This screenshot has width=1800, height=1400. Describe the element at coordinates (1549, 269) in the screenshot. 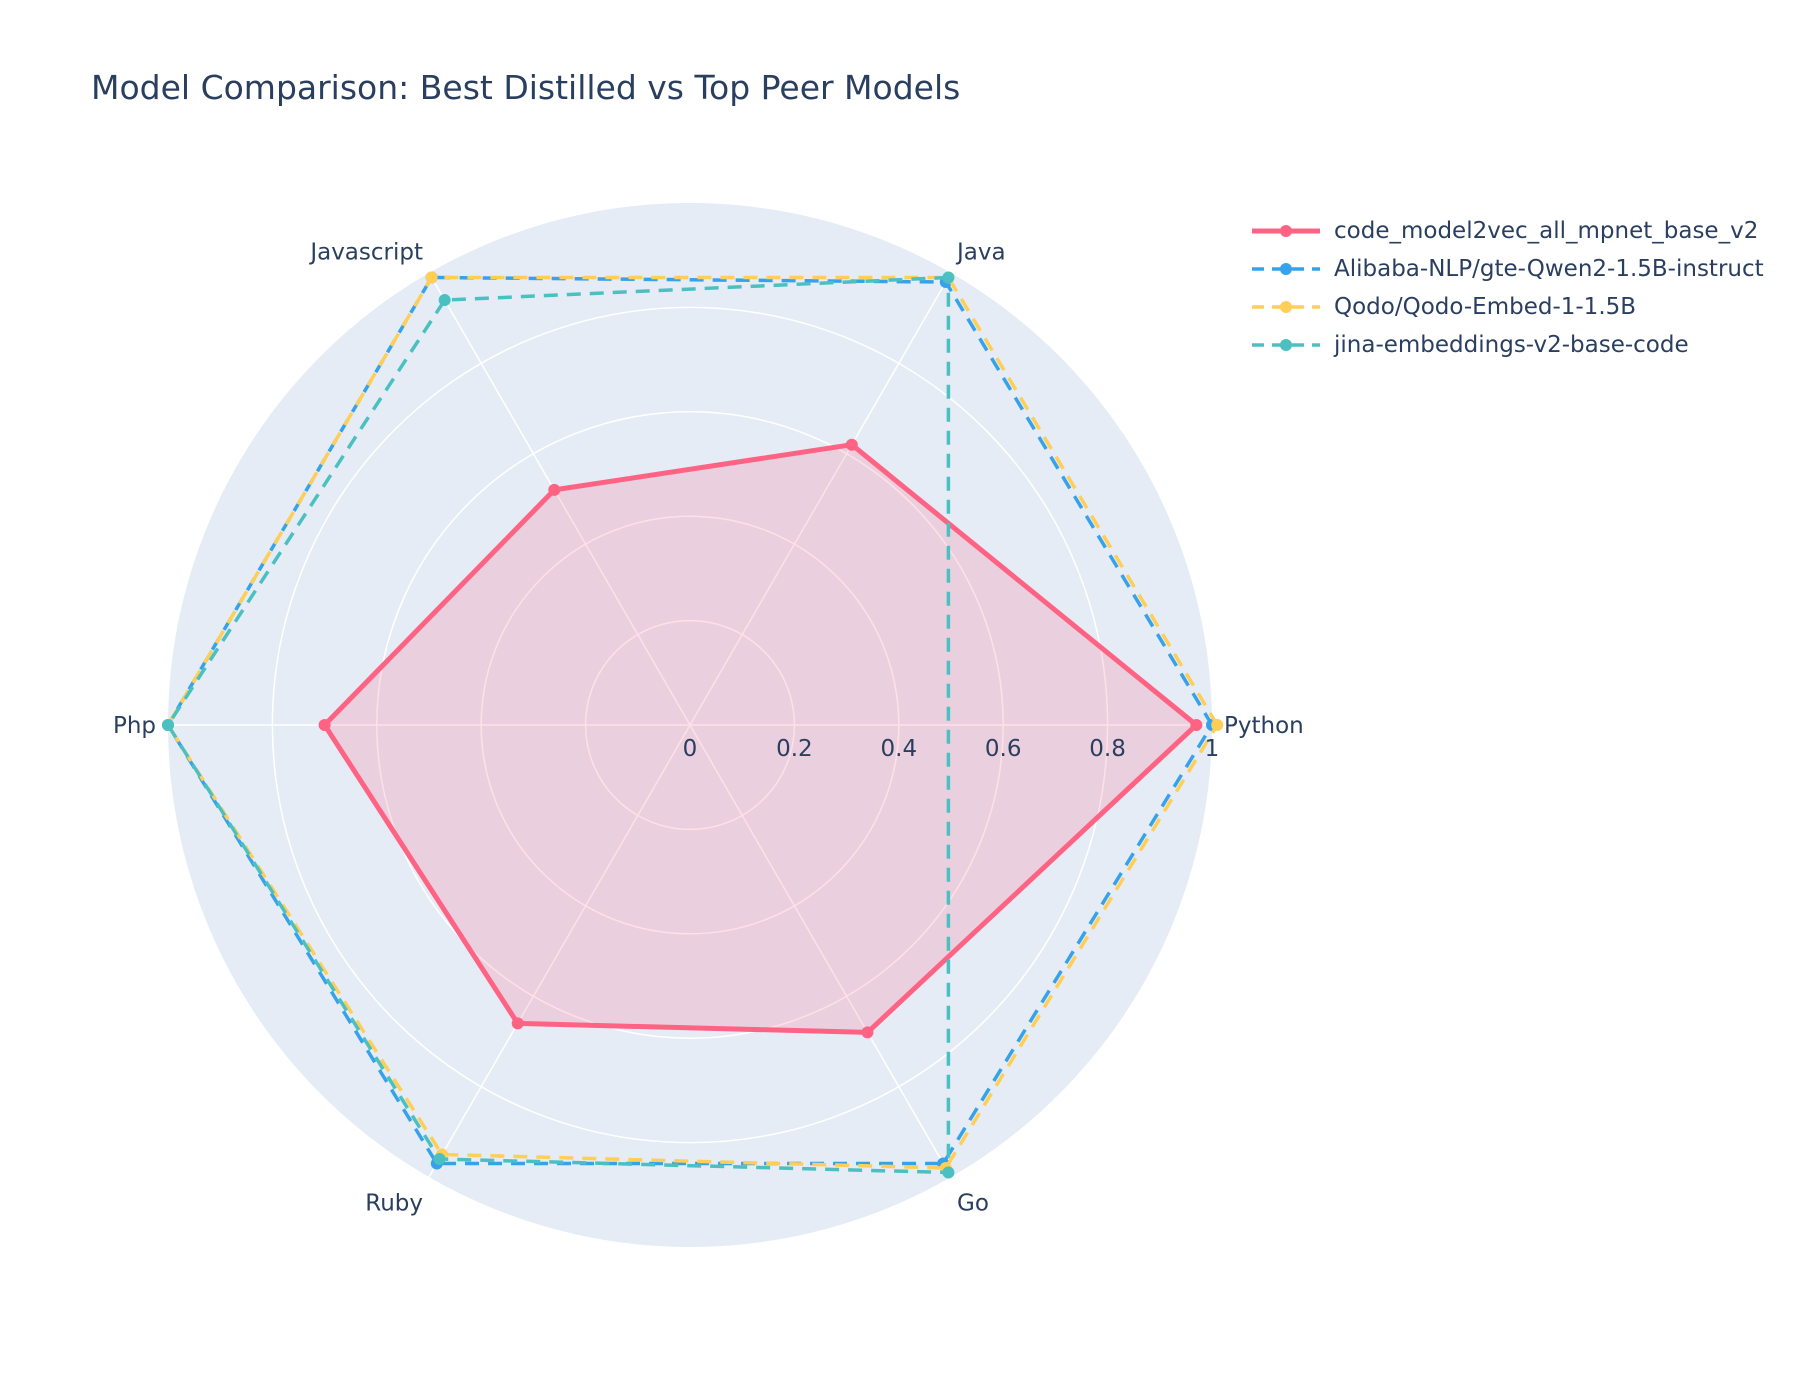

I see `legend-label: Alibaba-NLP/gte-Qwen2-1.5B-instruct` at that location.